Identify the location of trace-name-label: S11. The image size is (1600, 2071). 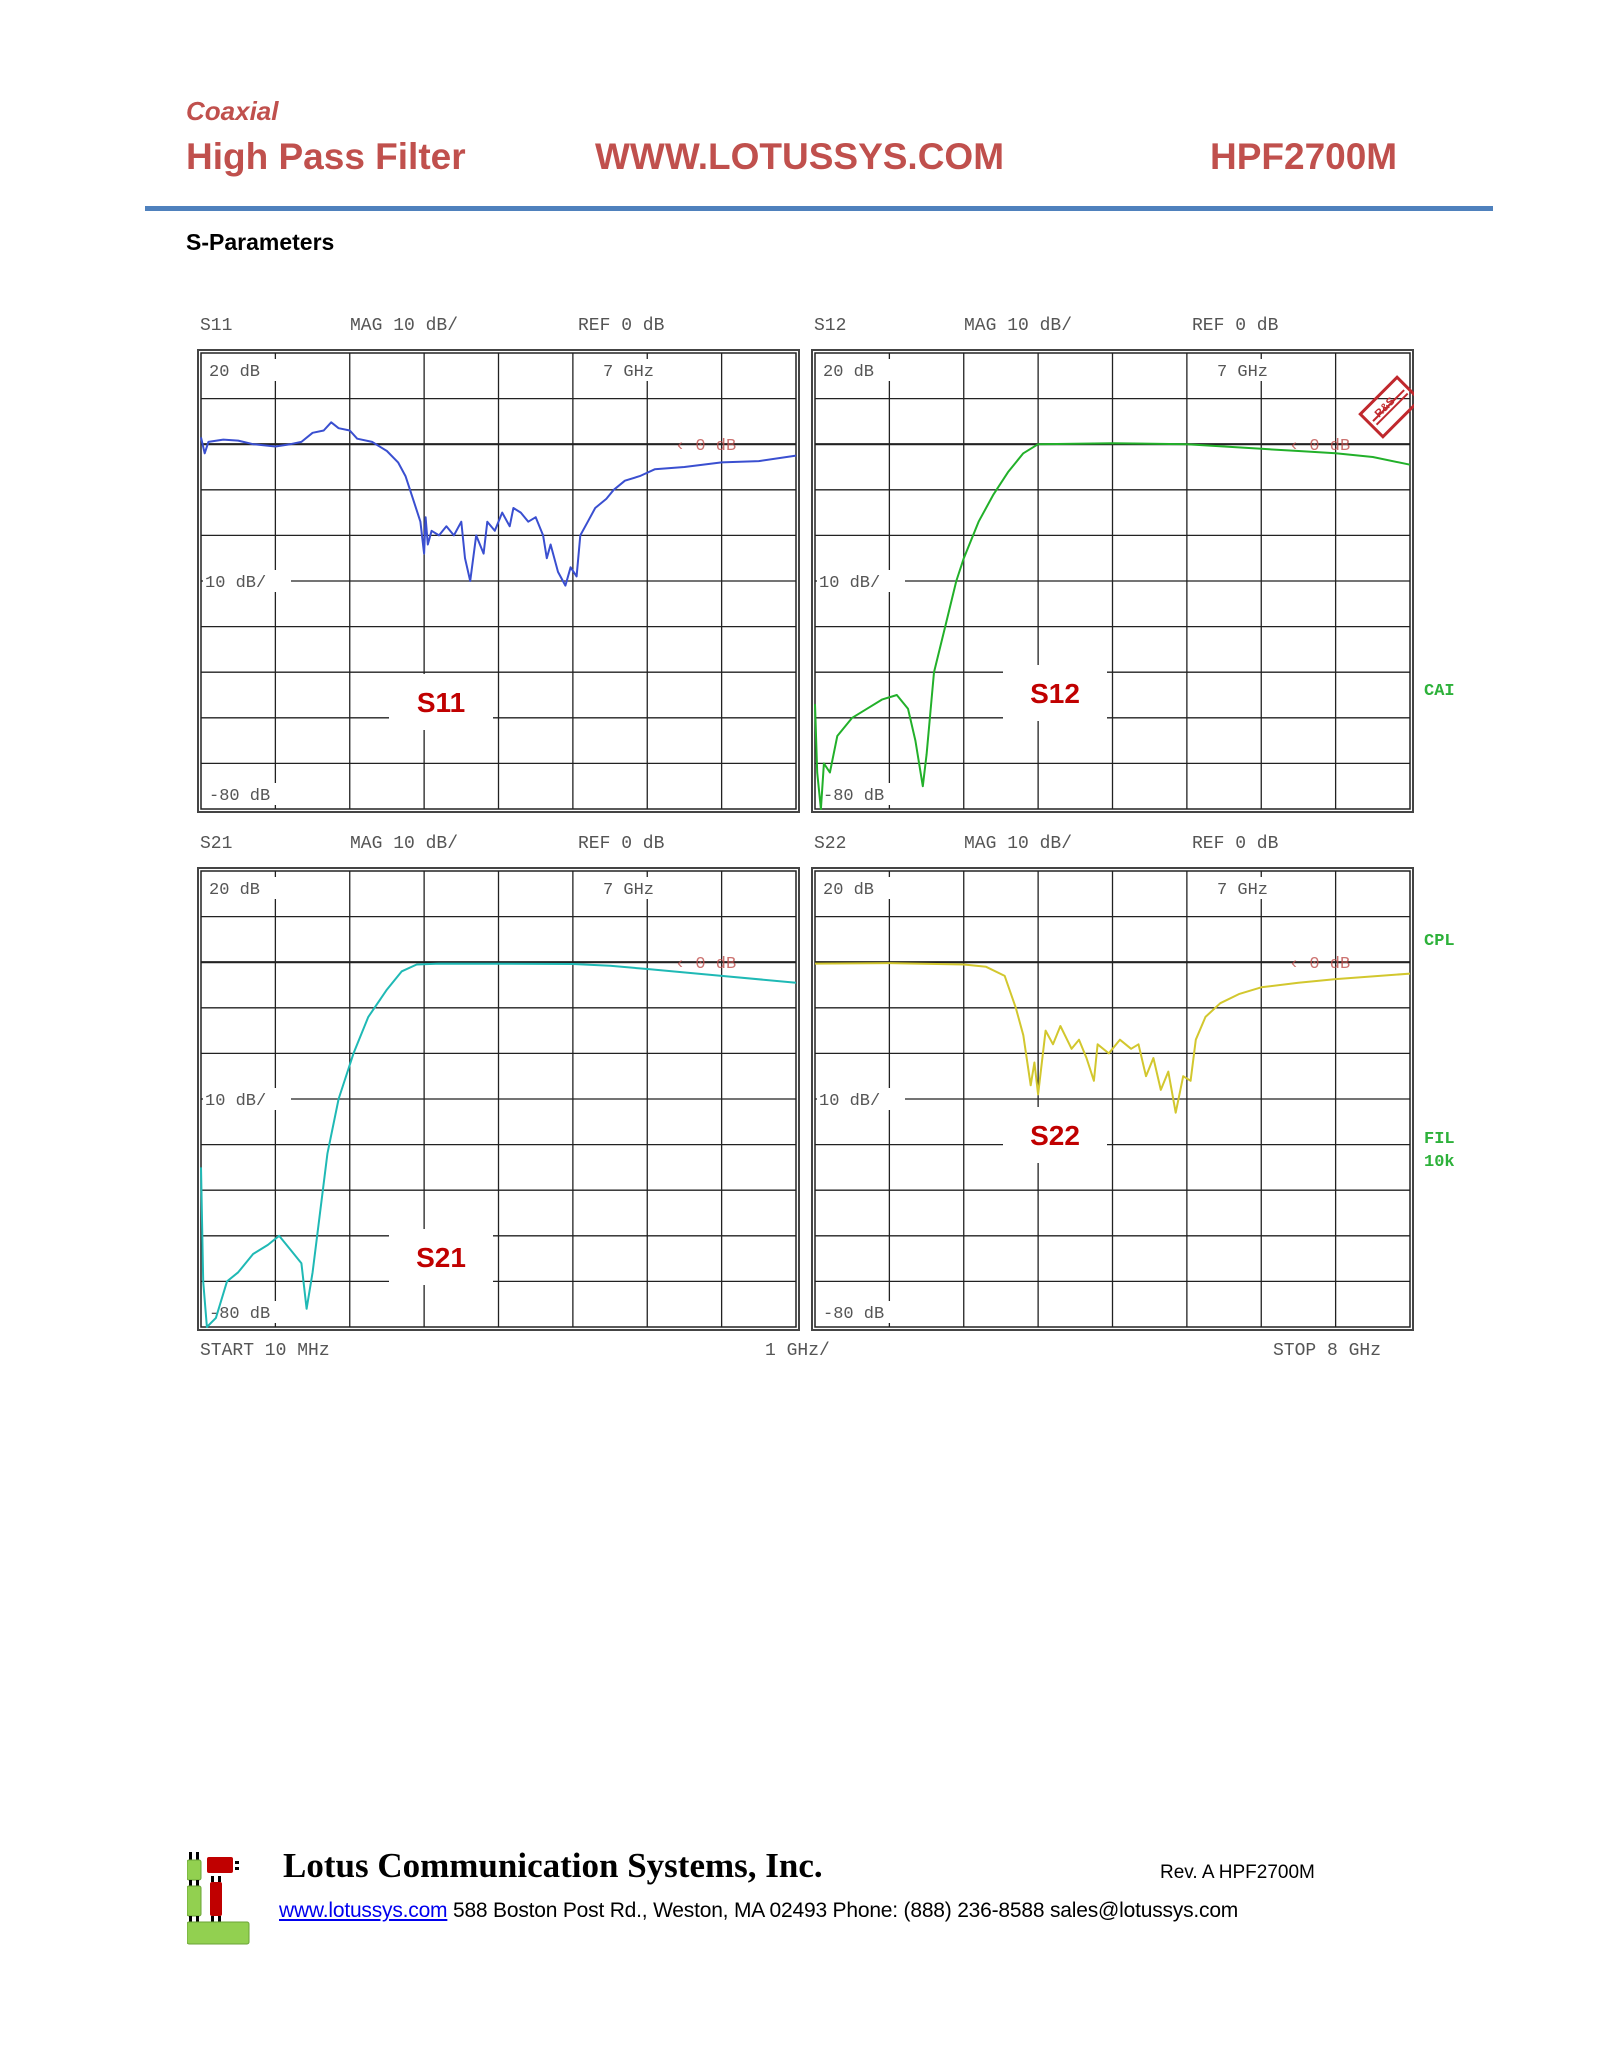
(441, 702).